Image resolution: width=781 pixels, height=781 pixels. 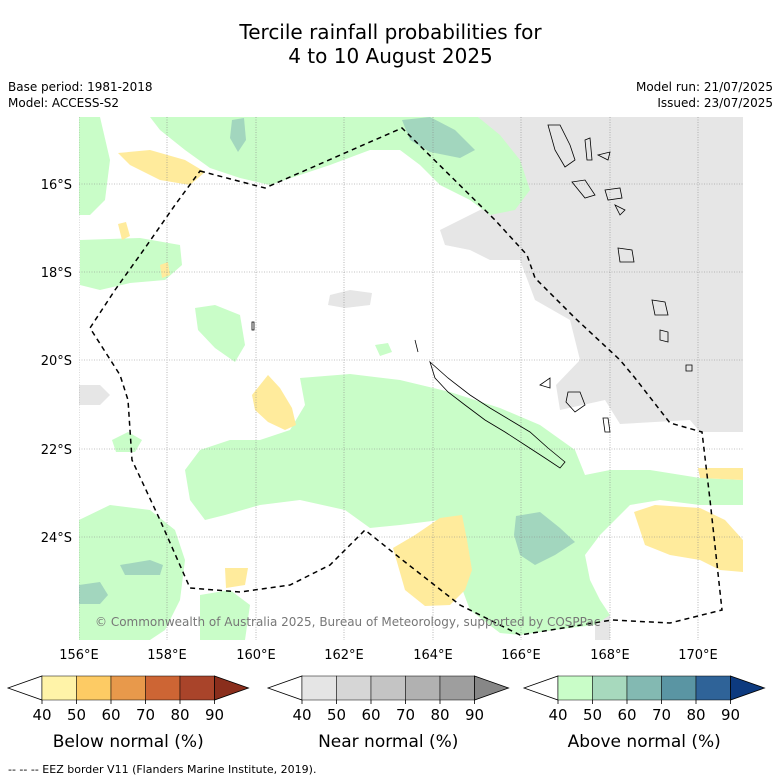 What do you see at coordinates (497, 414) in the screenshot?
I see `new-caledonia-coast` at bounding box center [497, 414].